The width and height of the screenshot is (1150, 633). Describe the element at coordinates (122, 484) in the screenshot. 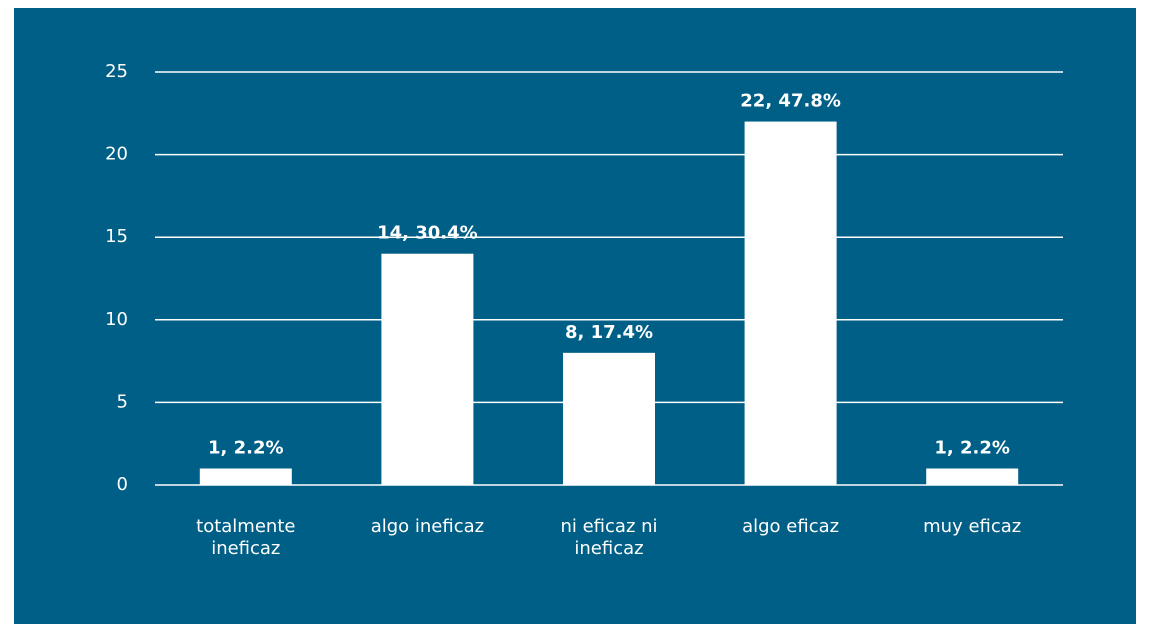

I see `y-tick-label: 0` at that location.